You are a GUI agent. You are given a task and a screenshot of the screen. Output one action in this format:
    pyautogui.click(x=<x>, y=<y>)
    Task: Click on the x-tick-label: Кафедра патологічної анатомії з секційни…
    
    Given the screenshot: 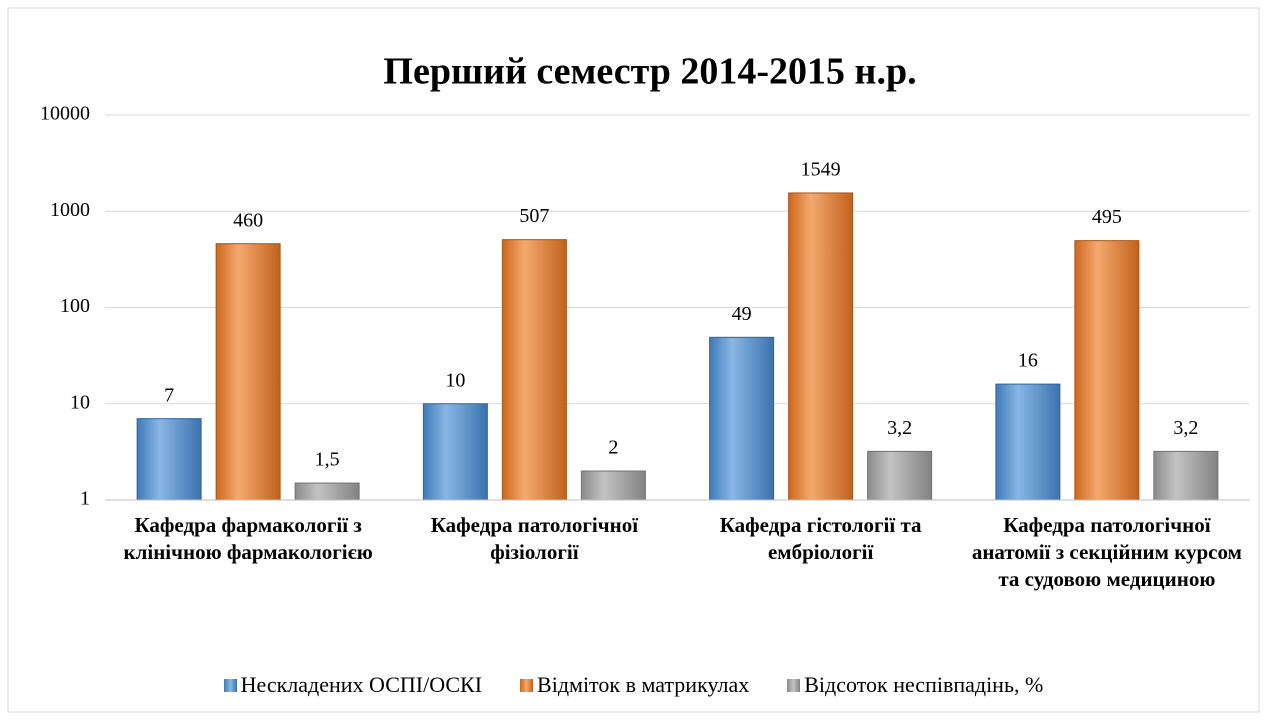 What is the action you would take?
    pyautogui.click(x=1106, y=552)
    